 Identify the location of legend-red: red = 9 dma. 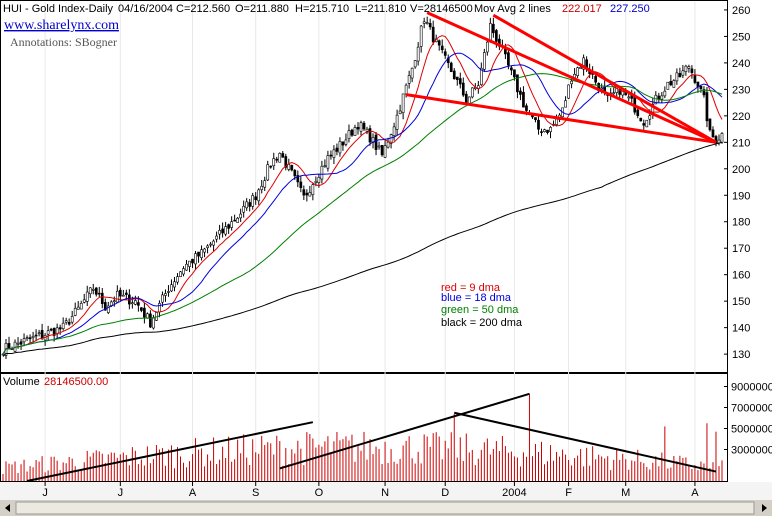
(471, 288).